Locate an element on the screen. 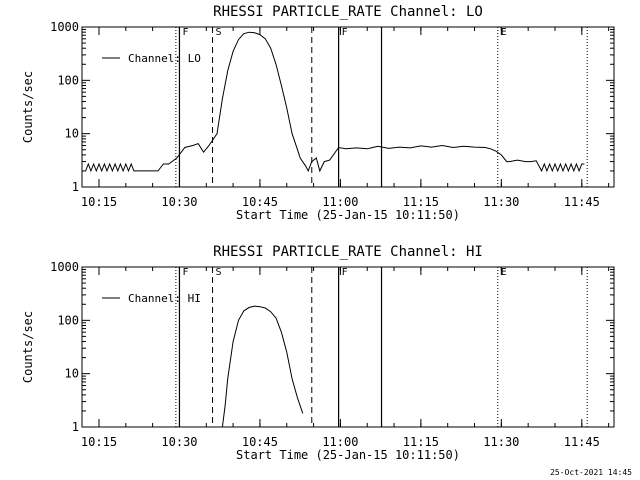  chart-title: RHESSI PARTICLE_RATE Channel: LO is located at coordinates (348, 12).